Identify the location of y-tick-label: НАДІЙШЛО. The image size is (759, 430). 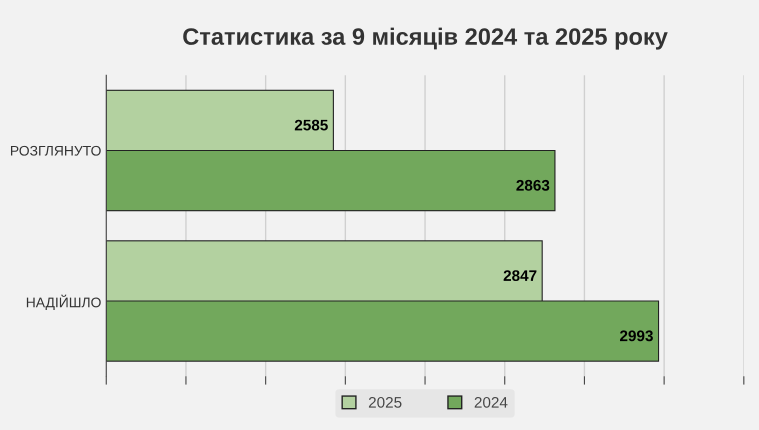
(63, 302).